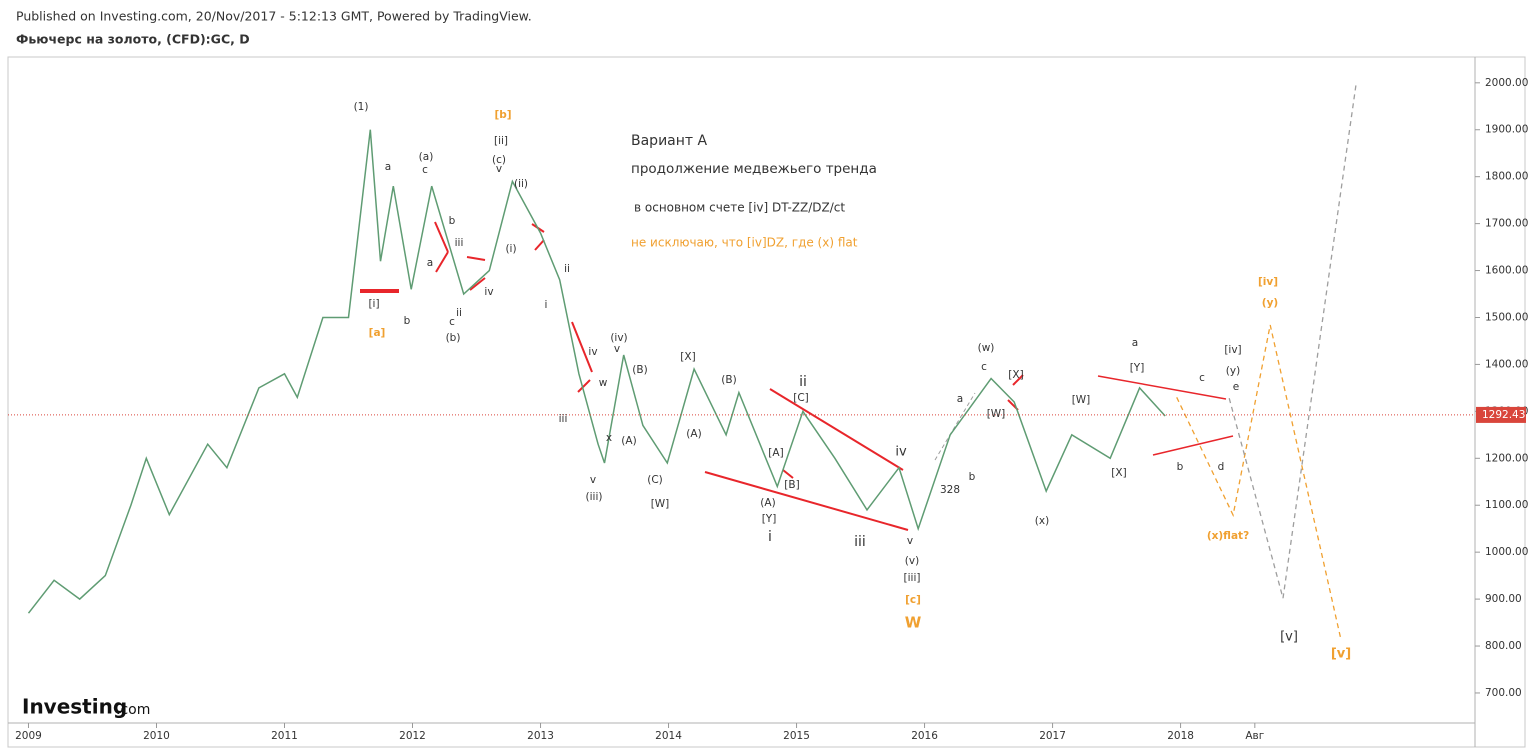 The width and height of the screenshot is (1533, 753). I want to click on chart-title: Фьючерс на золото, (CFD):GC, D, so click(133, 39).